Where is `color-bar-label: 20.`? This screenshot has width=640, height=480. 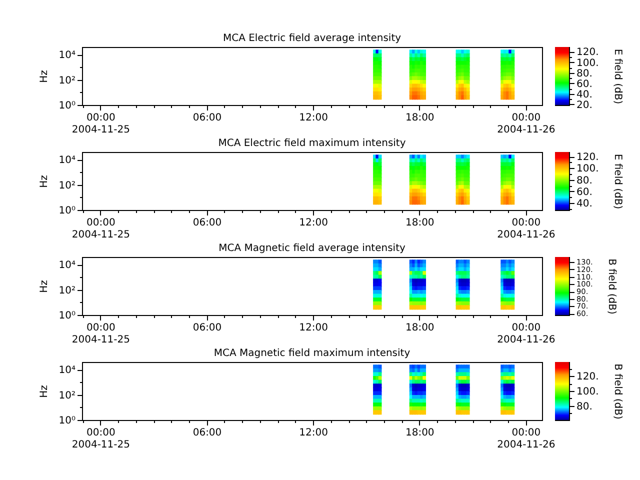
color-bar-label: 20. is located at coordinates (584, 105).